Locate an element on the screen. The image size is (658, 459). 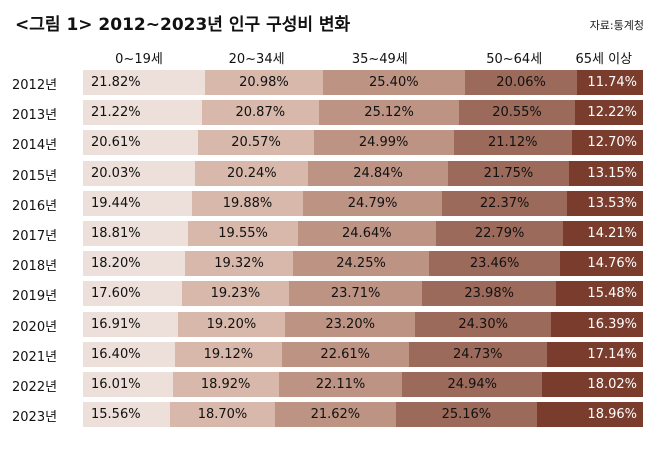
data-label: 22.79% is located at coordinates (499, 233).